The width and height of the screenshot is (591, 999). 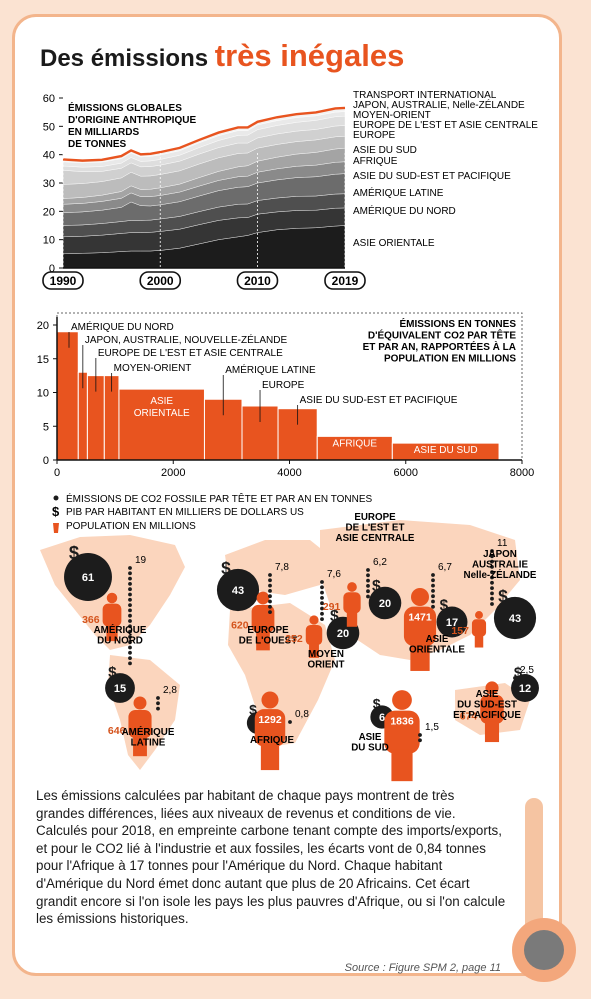 What do you see at coordinates (52, 269) in the screenshot?
I see `area-y-tick-label: 0` at bounding box center [52, 269].